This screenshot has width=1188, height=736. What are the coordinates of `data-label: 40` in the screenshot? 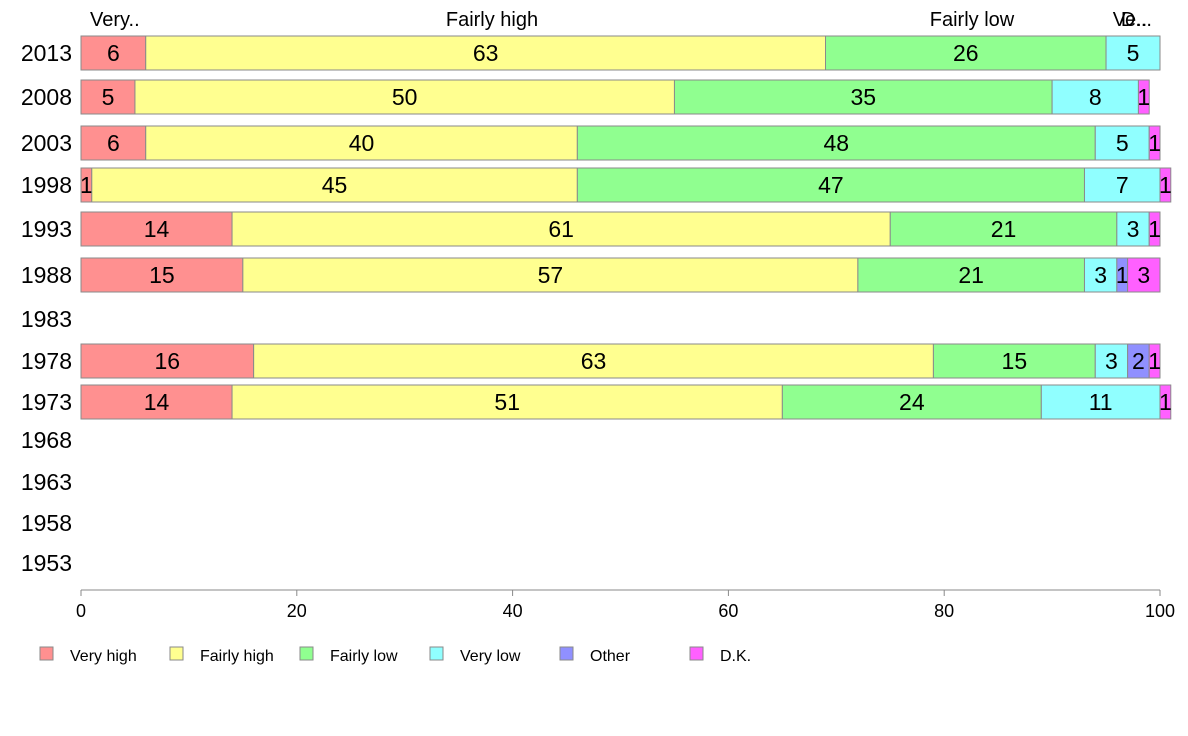 It's located at (362, 143).